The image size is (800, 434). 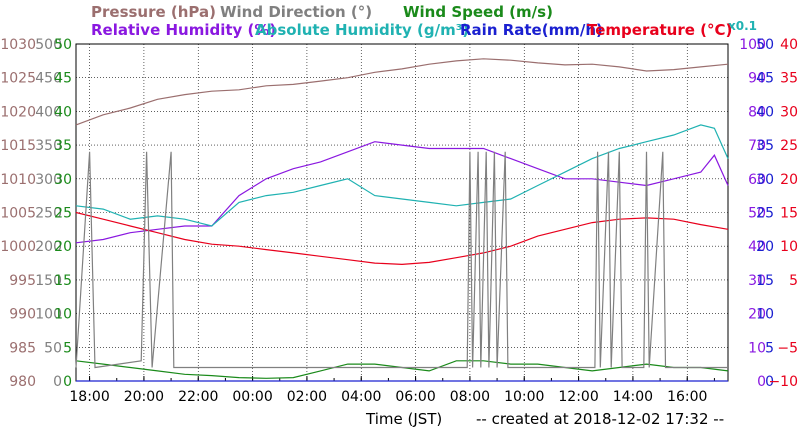 What do you see at coordinates (22, 281) in the screenshot?
I see `y-tick-label-pressure: 995` at bounding box center [22, 281].